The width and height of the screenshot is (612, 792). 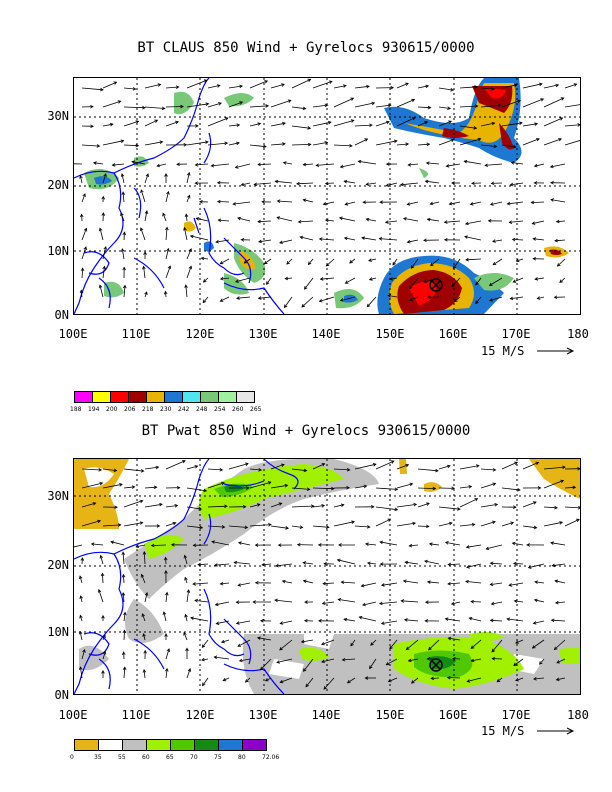 I want to click on panel1-ylabel-10n: 10N, so click(x=58, y=251).